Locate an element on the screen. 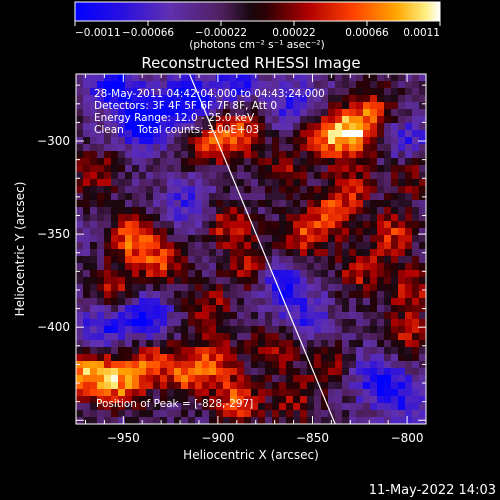 This screenshot has height=500, width=500. x-axis-label: Heliocentric X (arcsec) is located at coordinates (251, 455).